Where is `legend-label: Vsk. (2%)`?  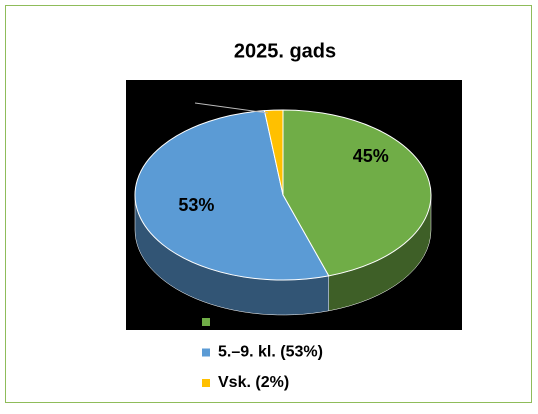
legend-label: Vsk. (2%) is located at coordinates (253, 382).